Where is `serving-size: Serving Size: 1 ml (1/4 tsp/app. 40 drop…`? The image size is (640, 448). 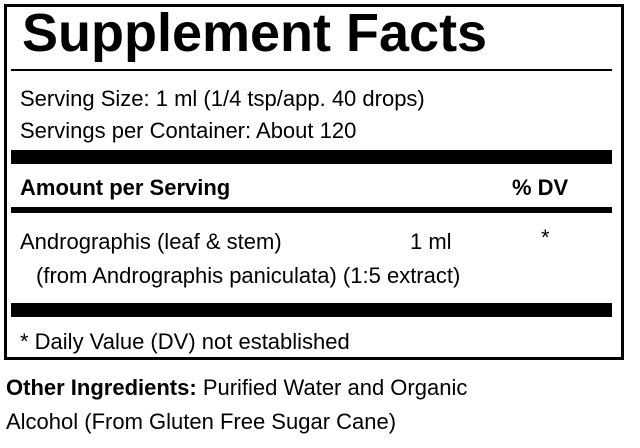 serving-size: Serving Size: 1 ml (1/4 tsp/app. 40 drop… is located at coordinates (222, 98).